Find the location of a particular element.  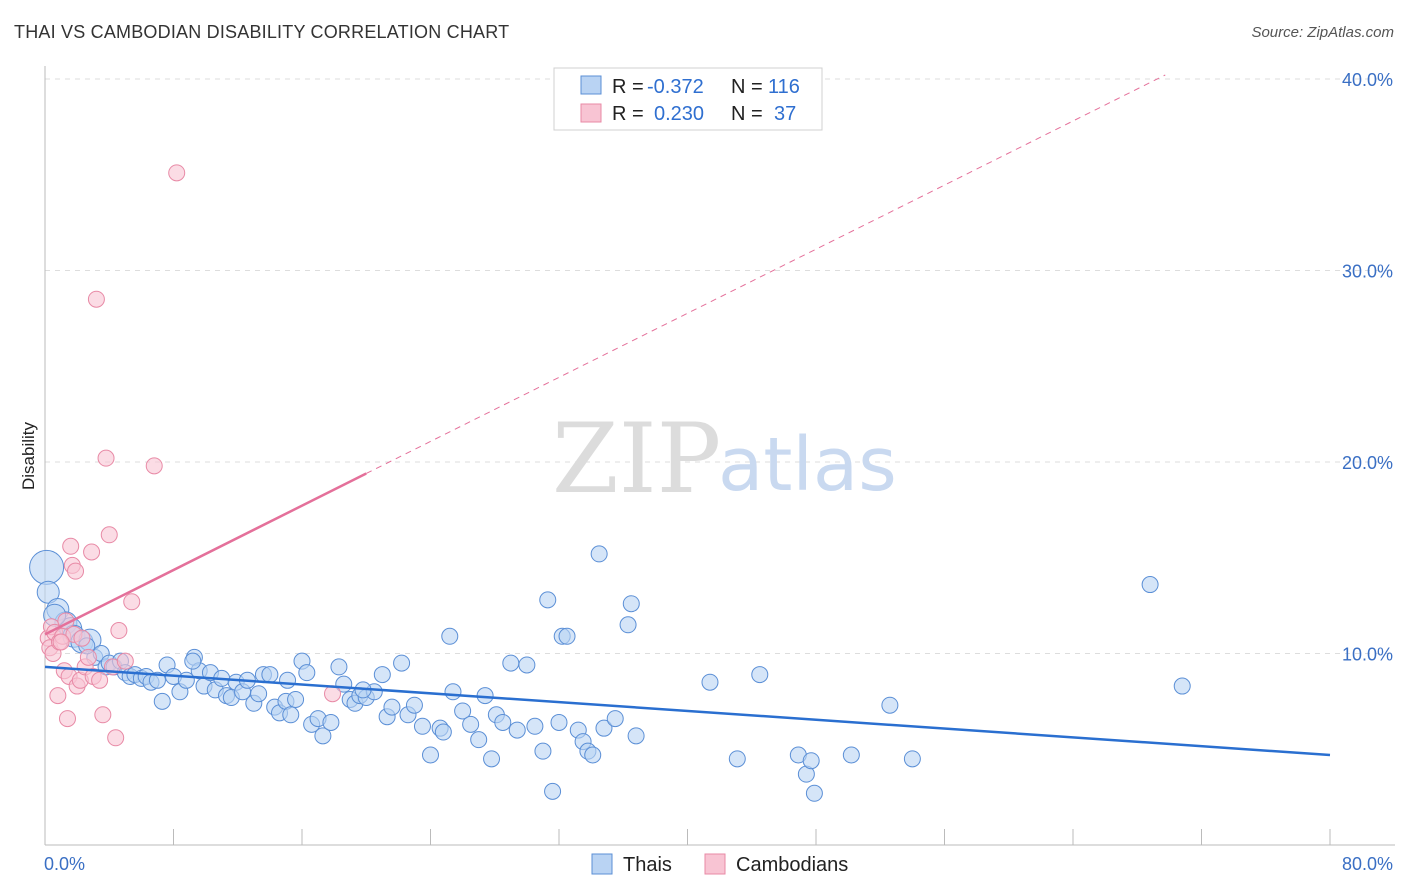

legend-top: R = -0.372 N = 116 R = 0.230 N = 37 is located at coordinates (688, 99).